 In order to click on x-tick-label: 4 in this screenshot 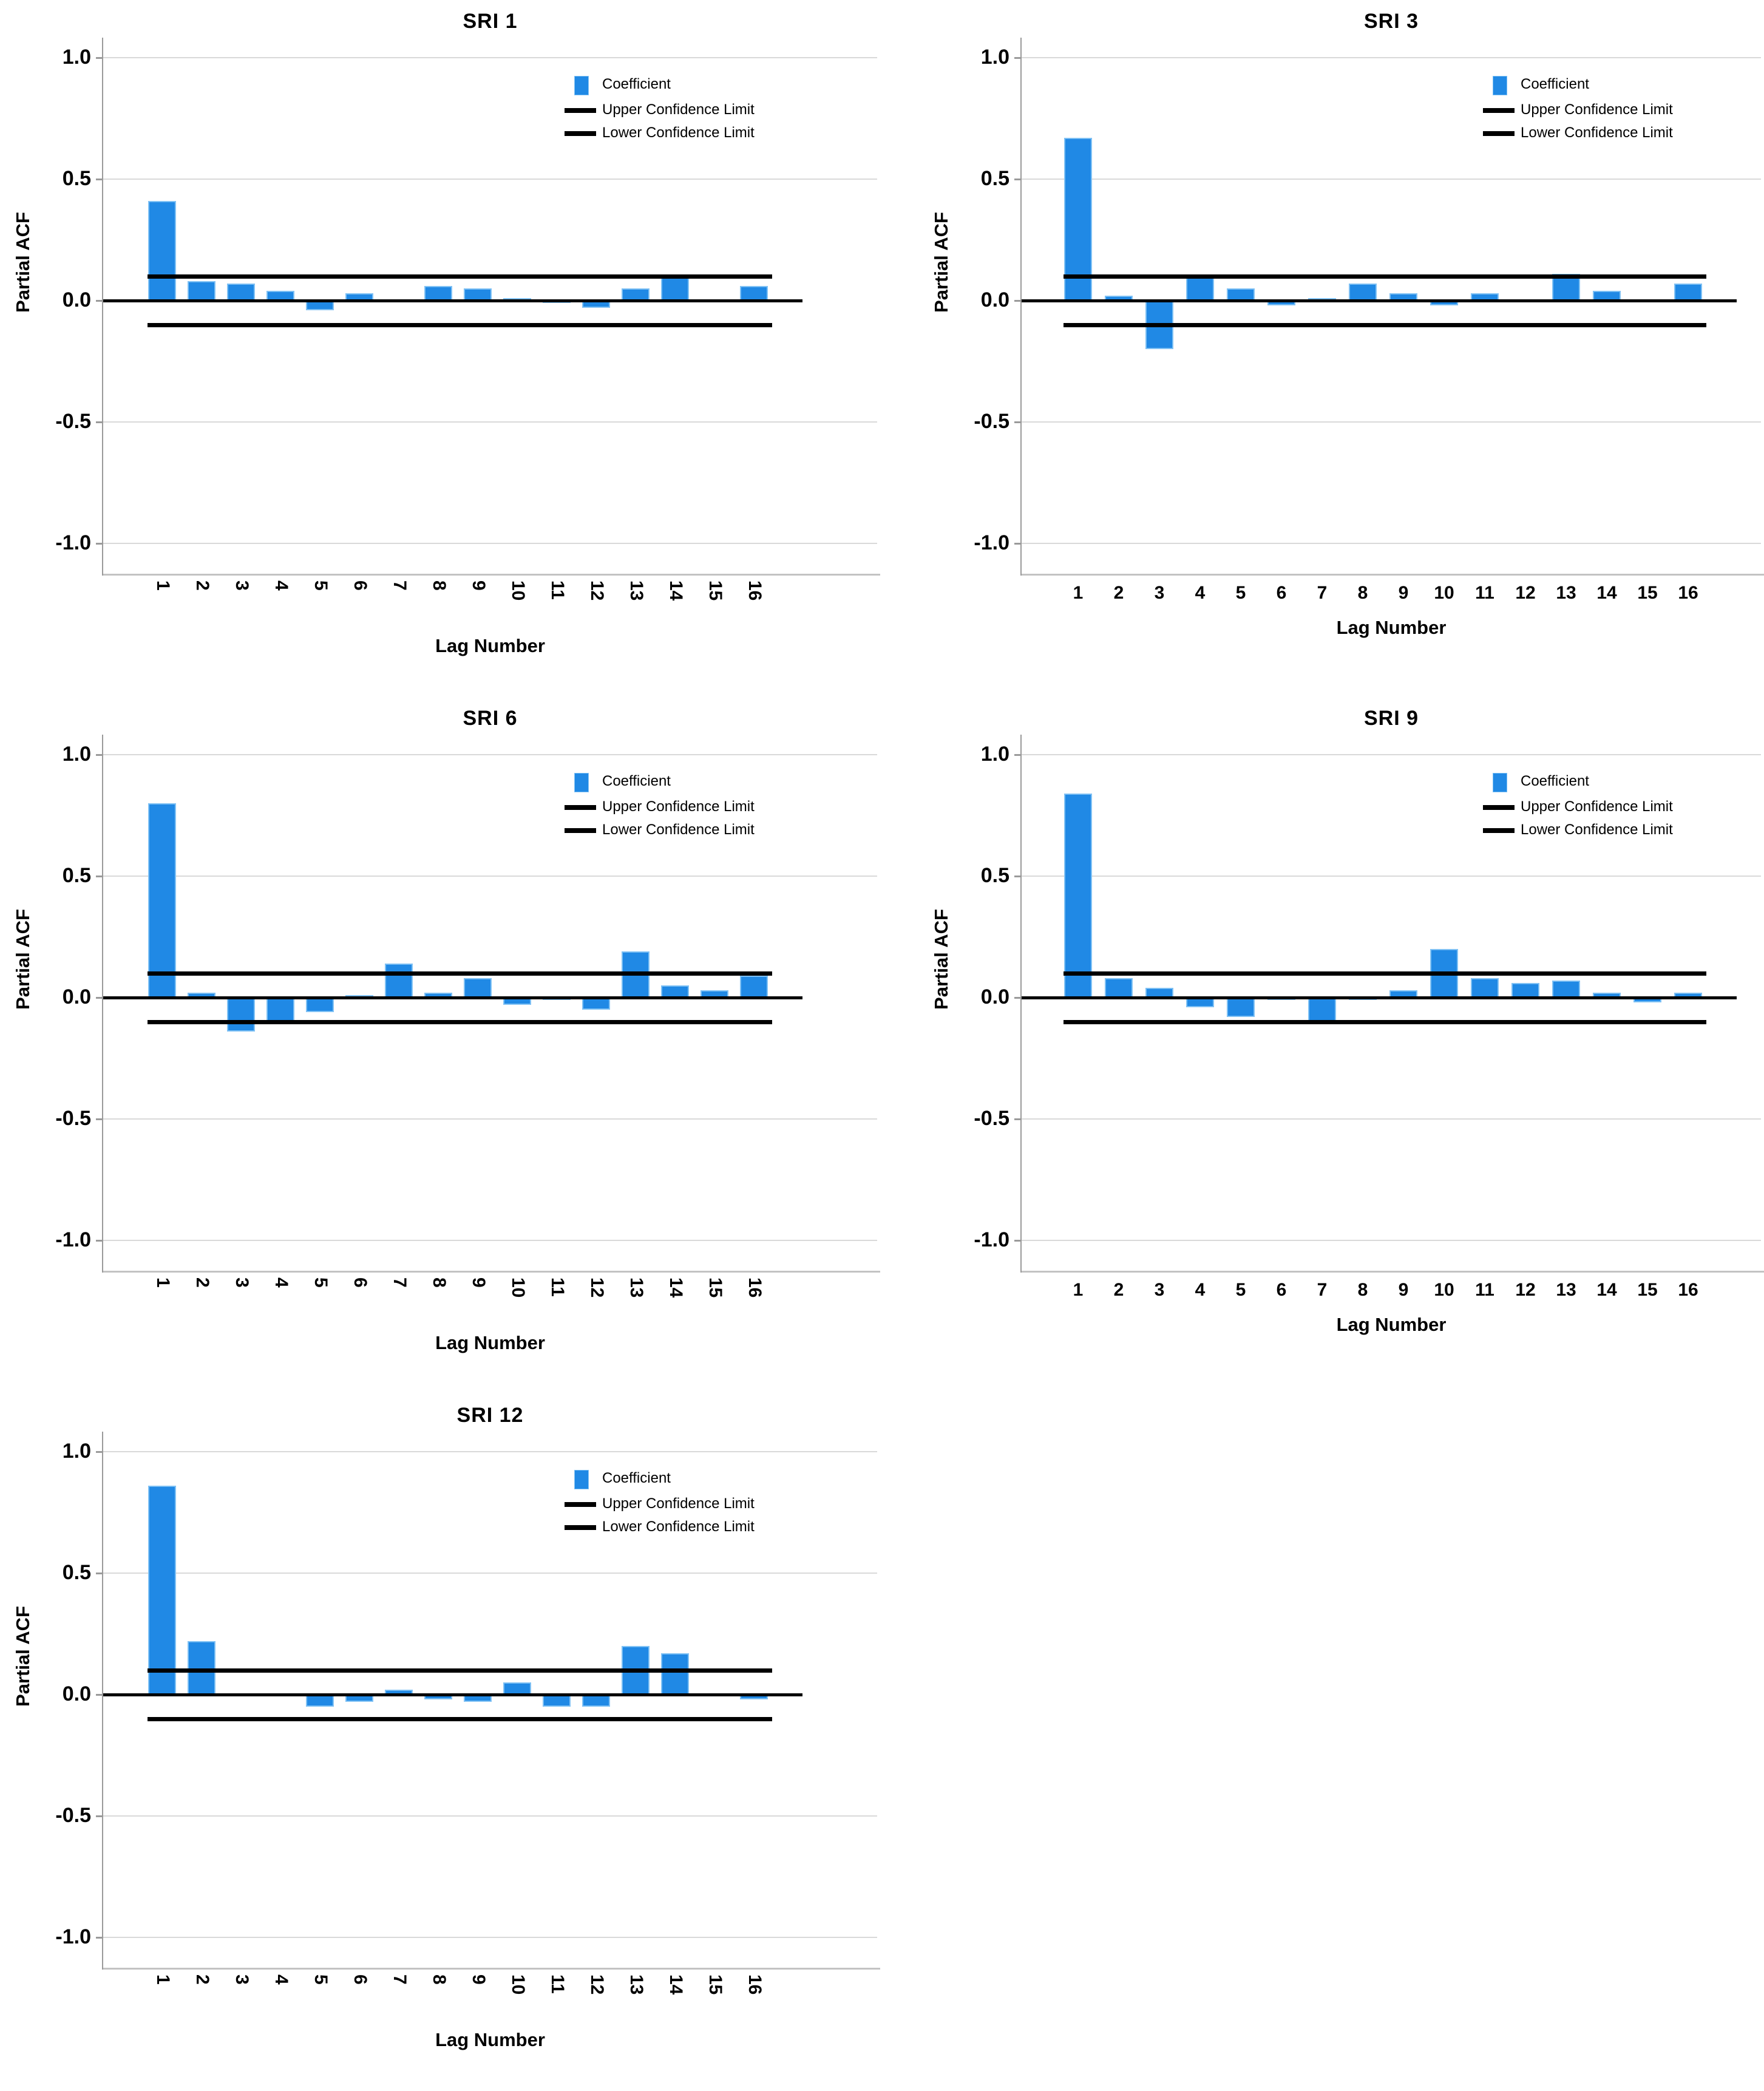, I will do `click(1200, 593)`.